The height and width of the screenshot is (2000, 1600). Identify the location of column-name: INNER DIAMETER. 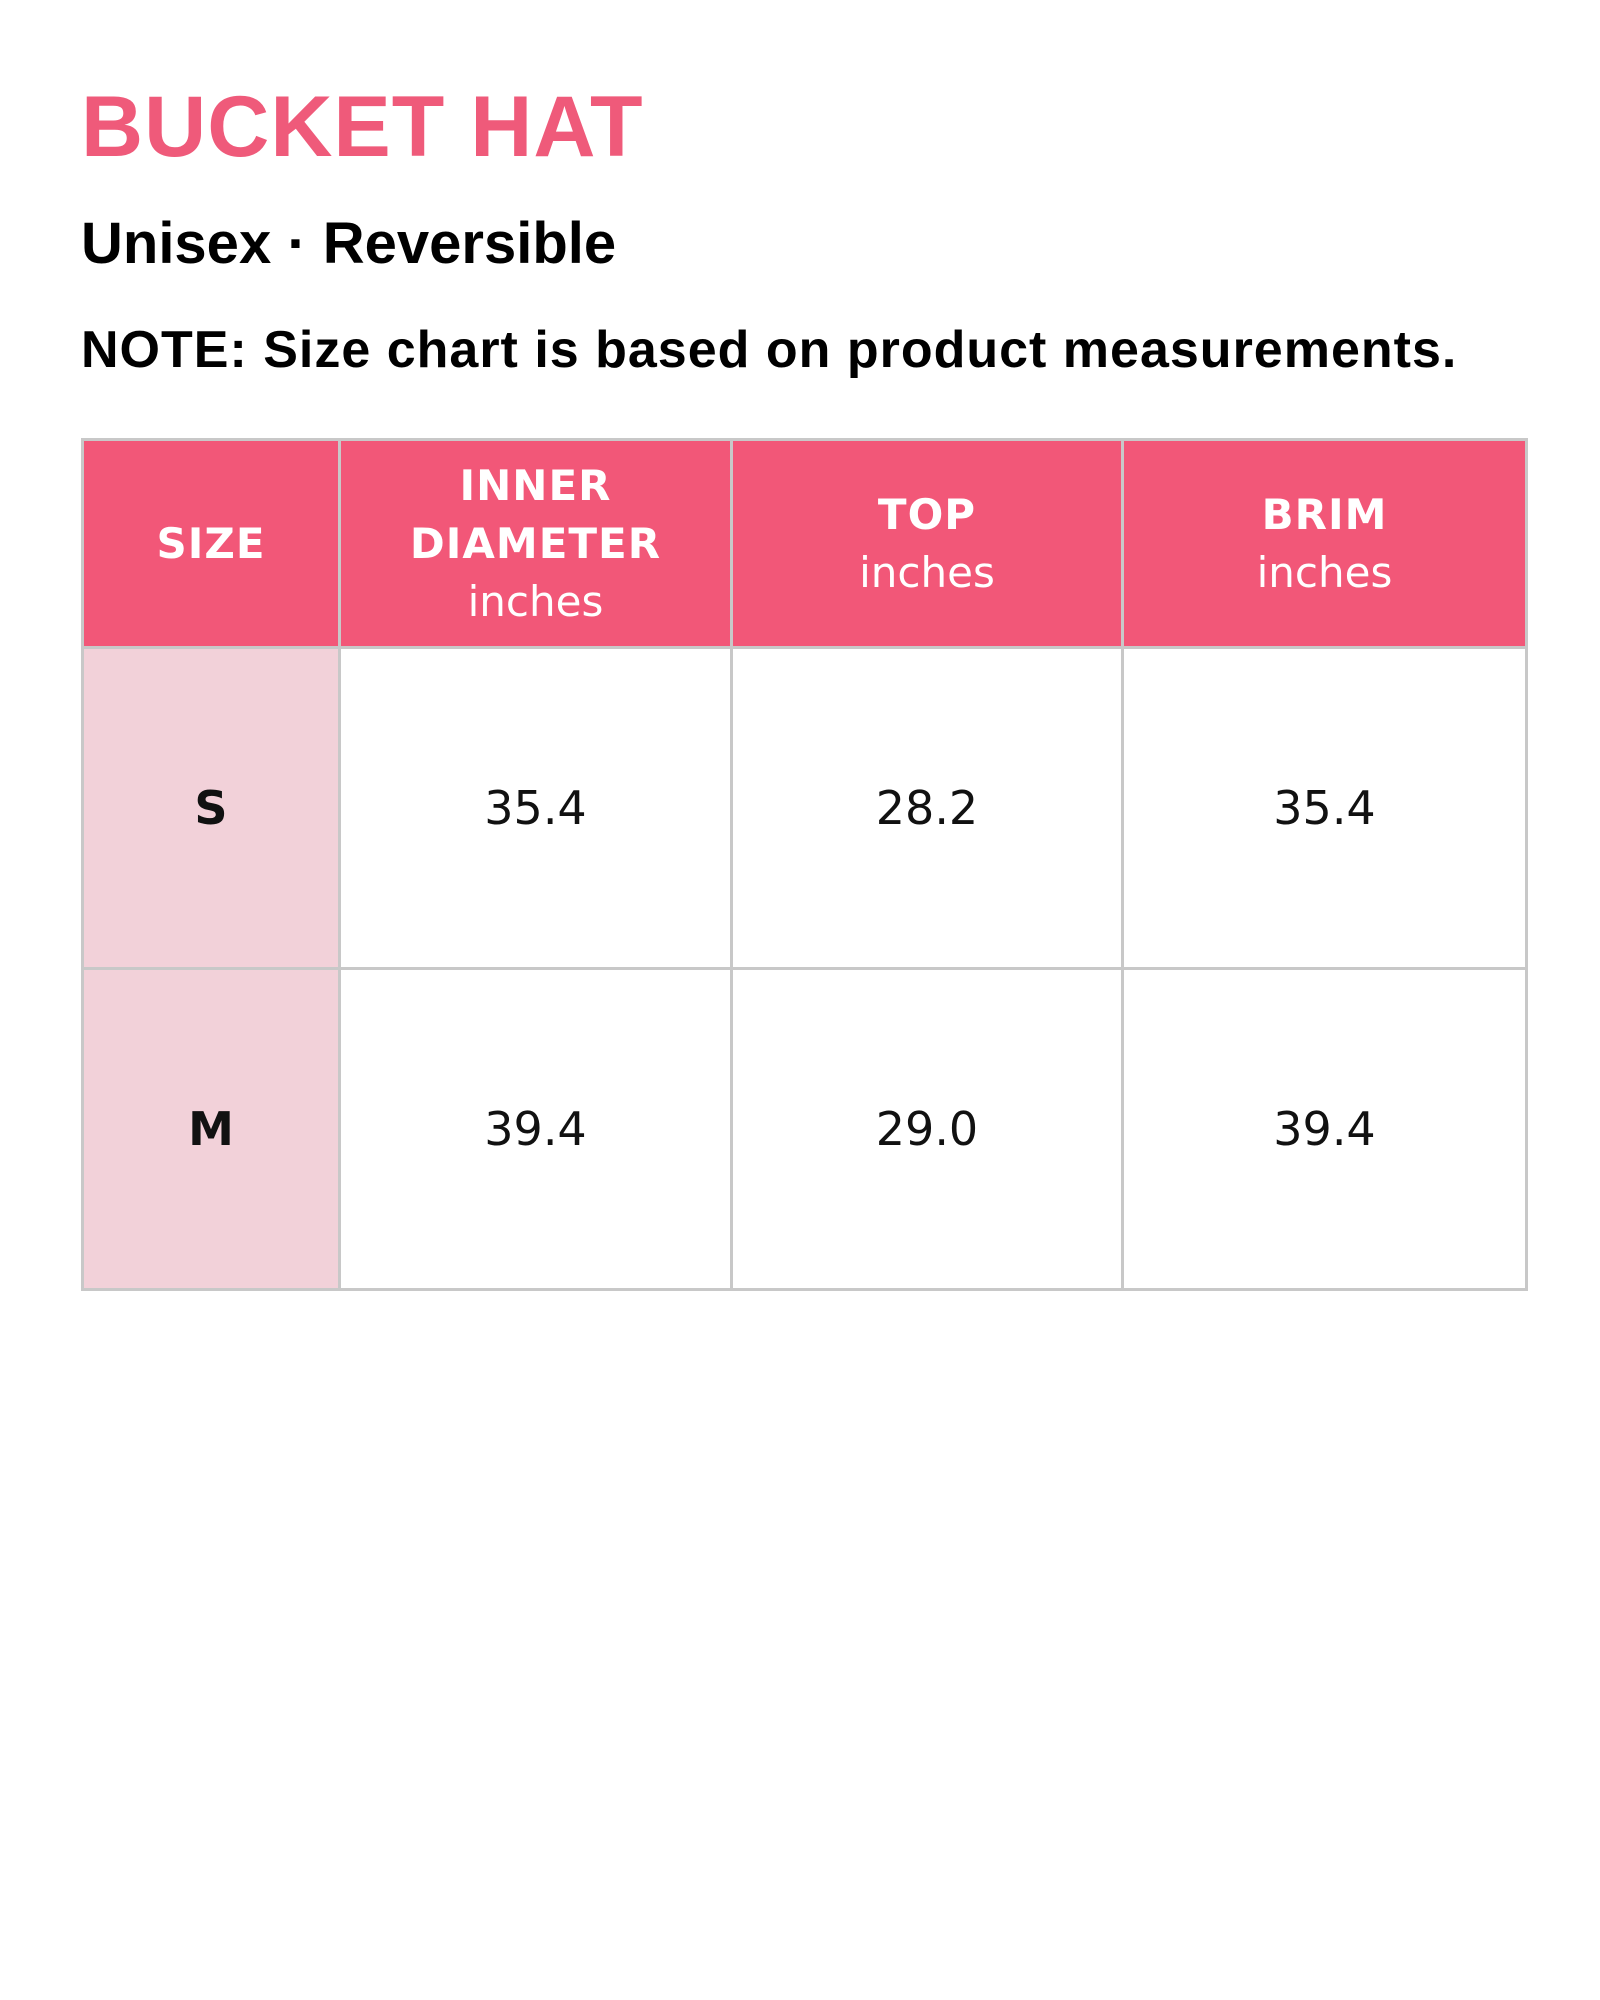
(535, 514).